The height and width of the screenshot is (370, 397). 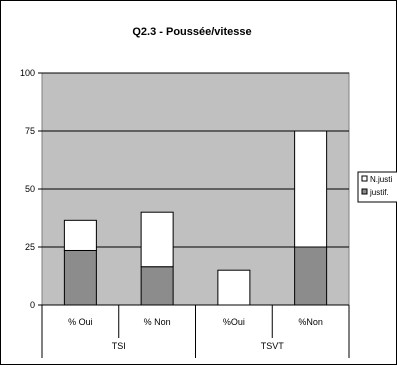 I want to click on x-tick-label: %Oui, so click(x=234, y=322).